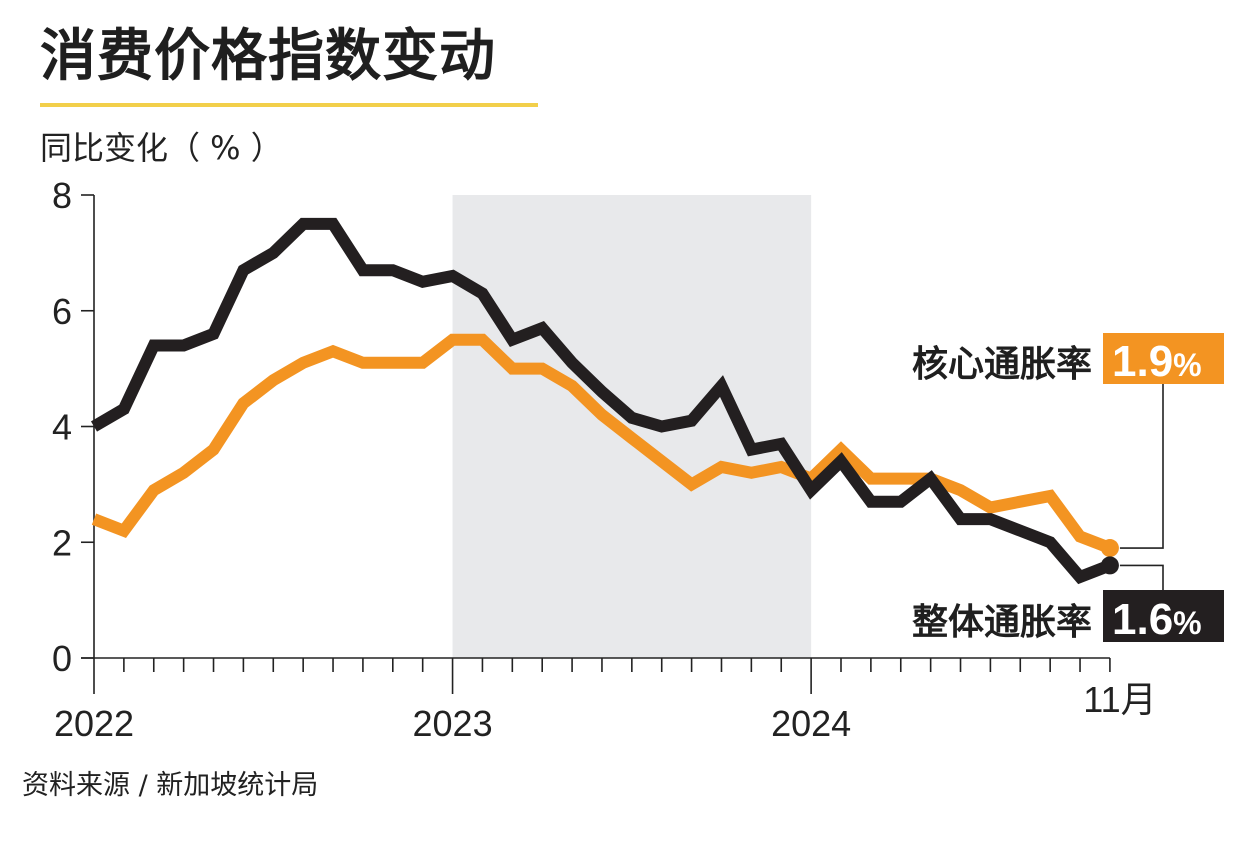 This screenshot has width=1251, height=856. What do you see at coordinates (1141, 466) in the screenshot?
I see `core-connector-line` at bounding box center [1141, 466].